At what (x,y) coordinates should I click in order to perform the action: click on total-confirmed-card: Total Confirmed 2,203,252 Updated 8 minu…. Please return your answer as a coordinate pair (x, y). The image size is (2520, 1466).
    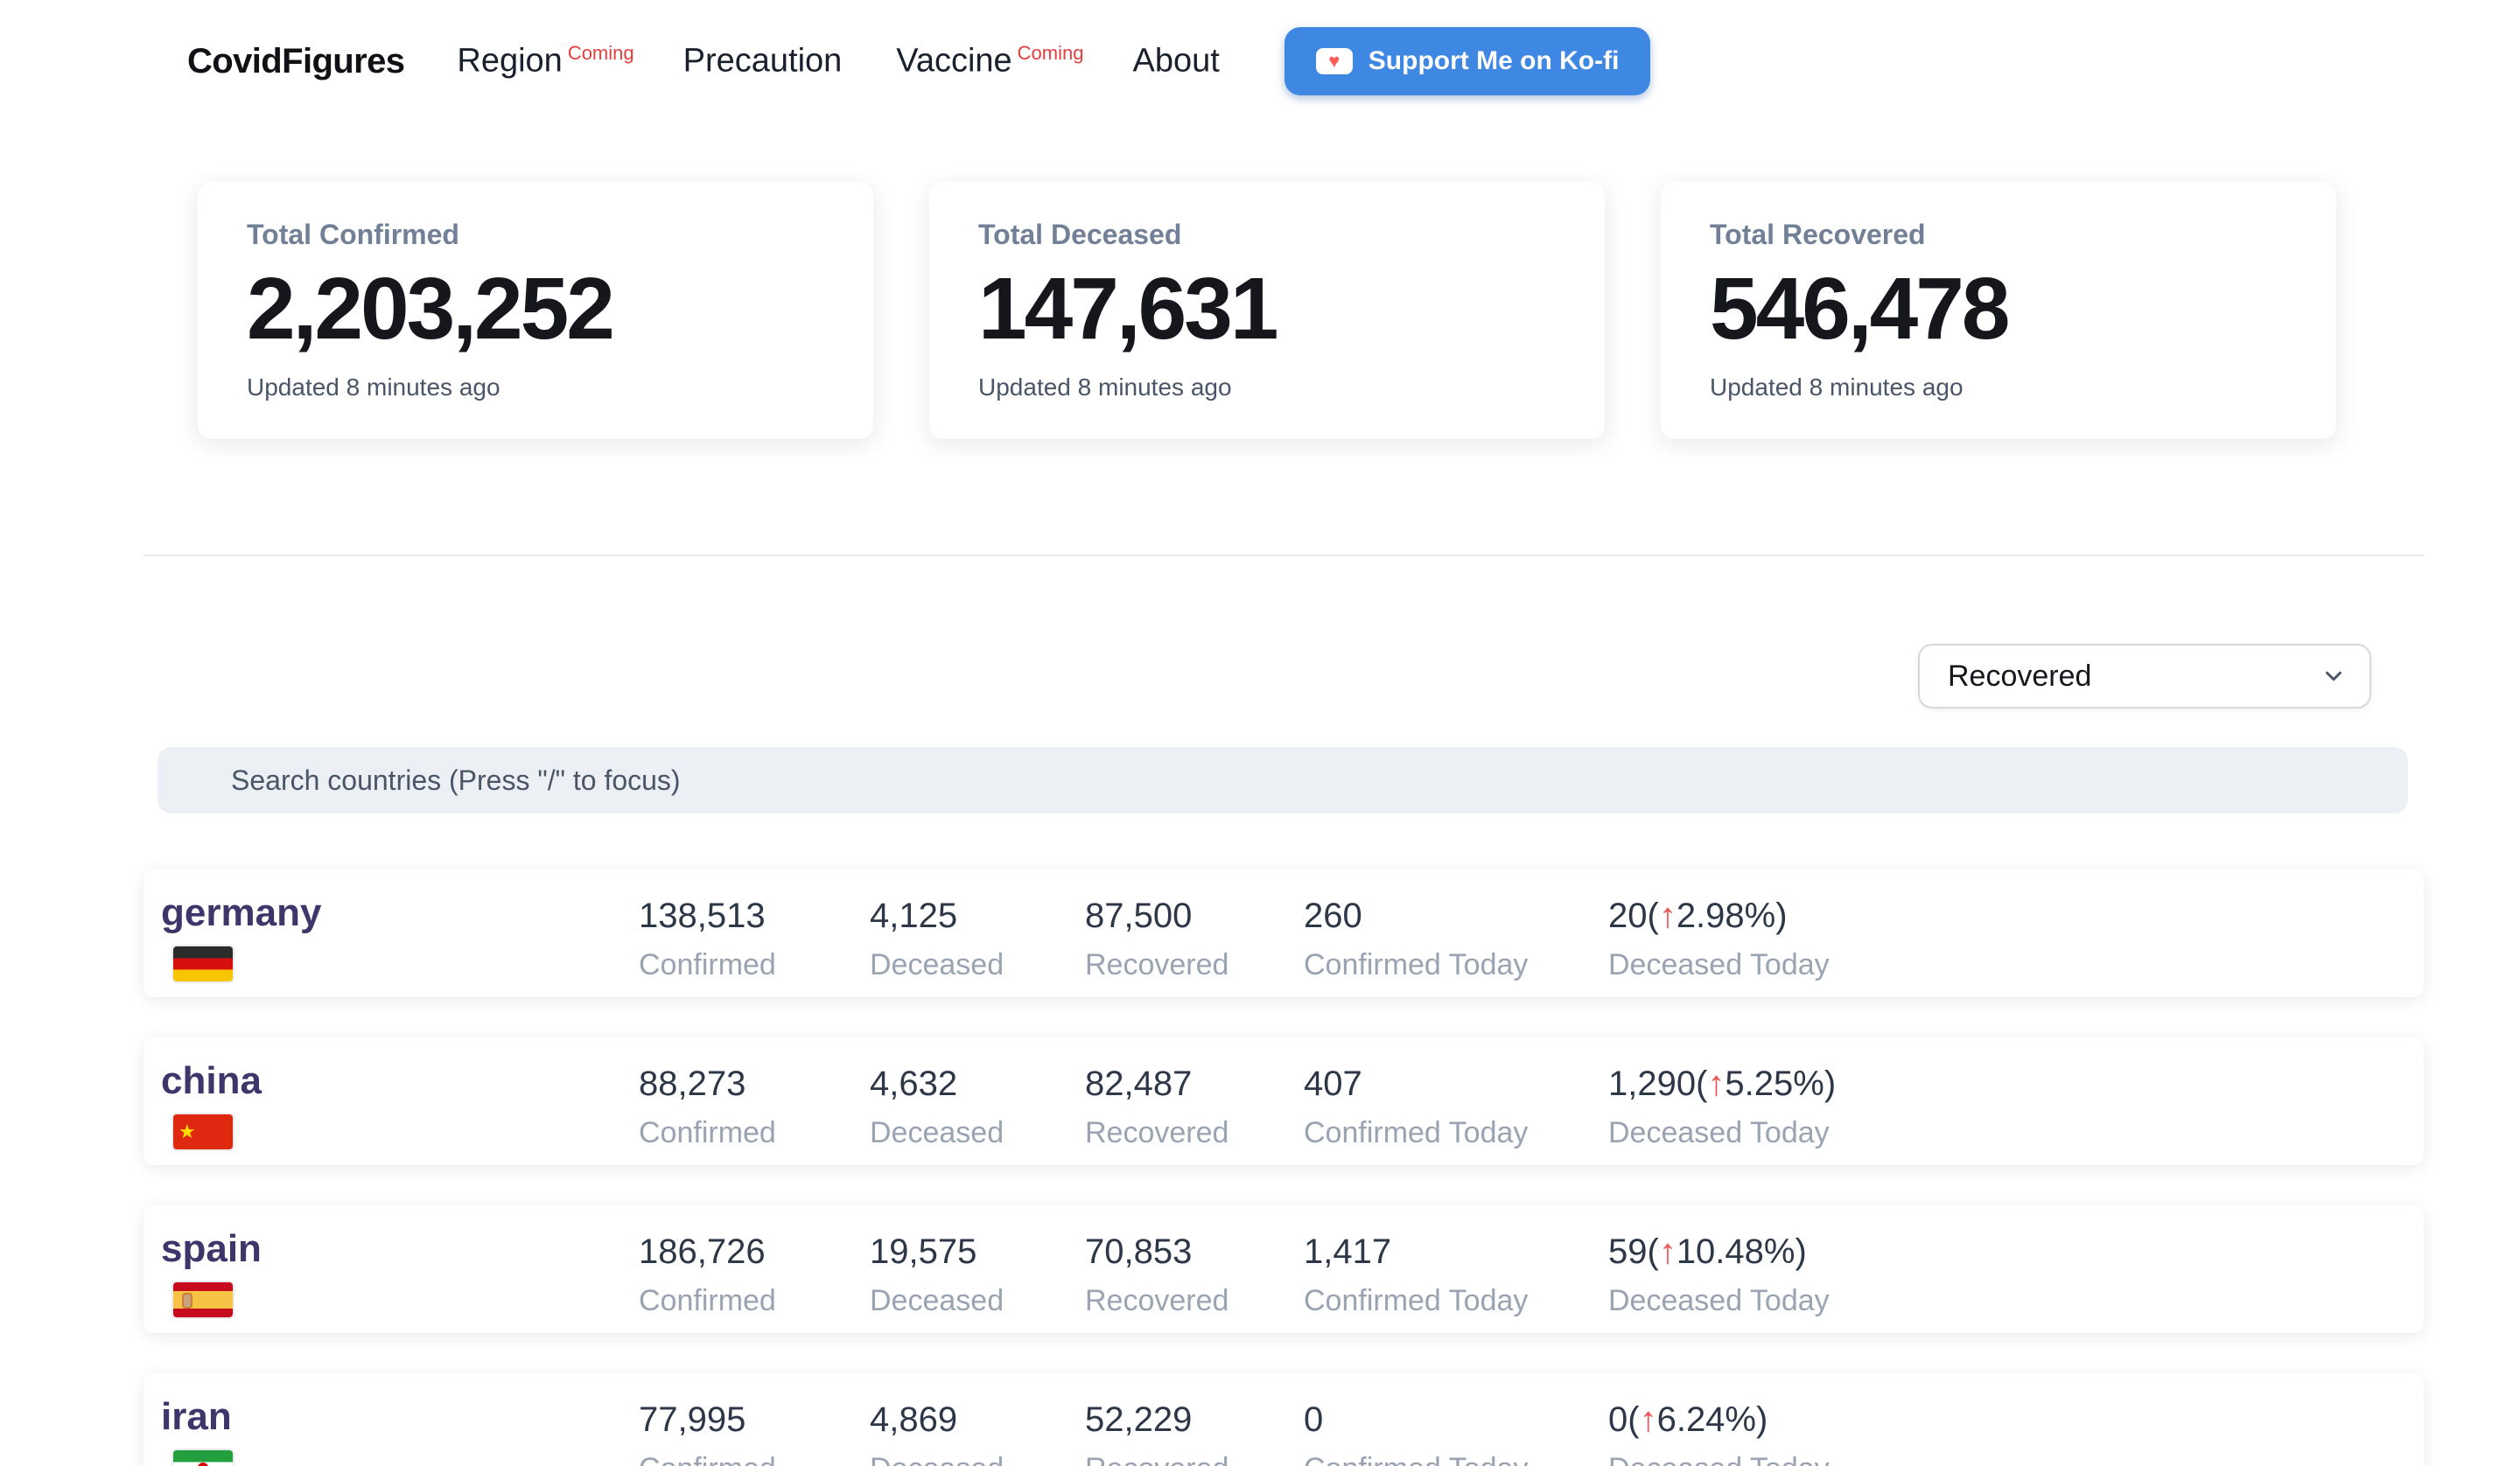
    Looking at the image, I should click on (535, 311).